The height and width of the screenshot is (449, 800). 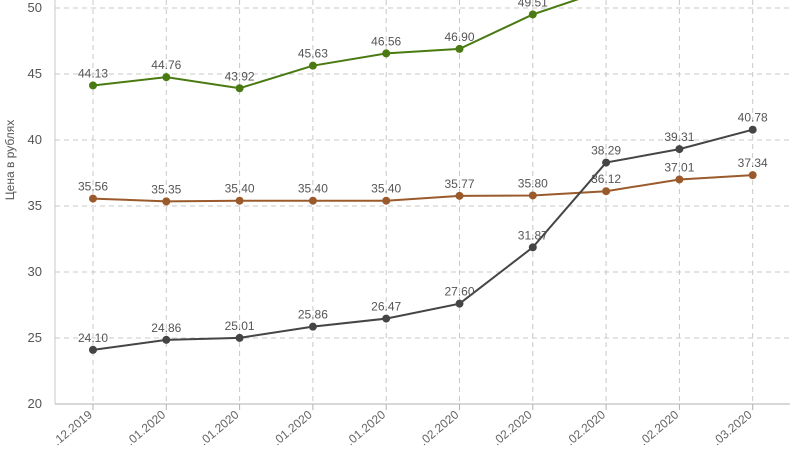 What do you see at coordinates (93, 338) in the screenshot?
I see `data-label: 24.10` at bounding box center [93, 338].